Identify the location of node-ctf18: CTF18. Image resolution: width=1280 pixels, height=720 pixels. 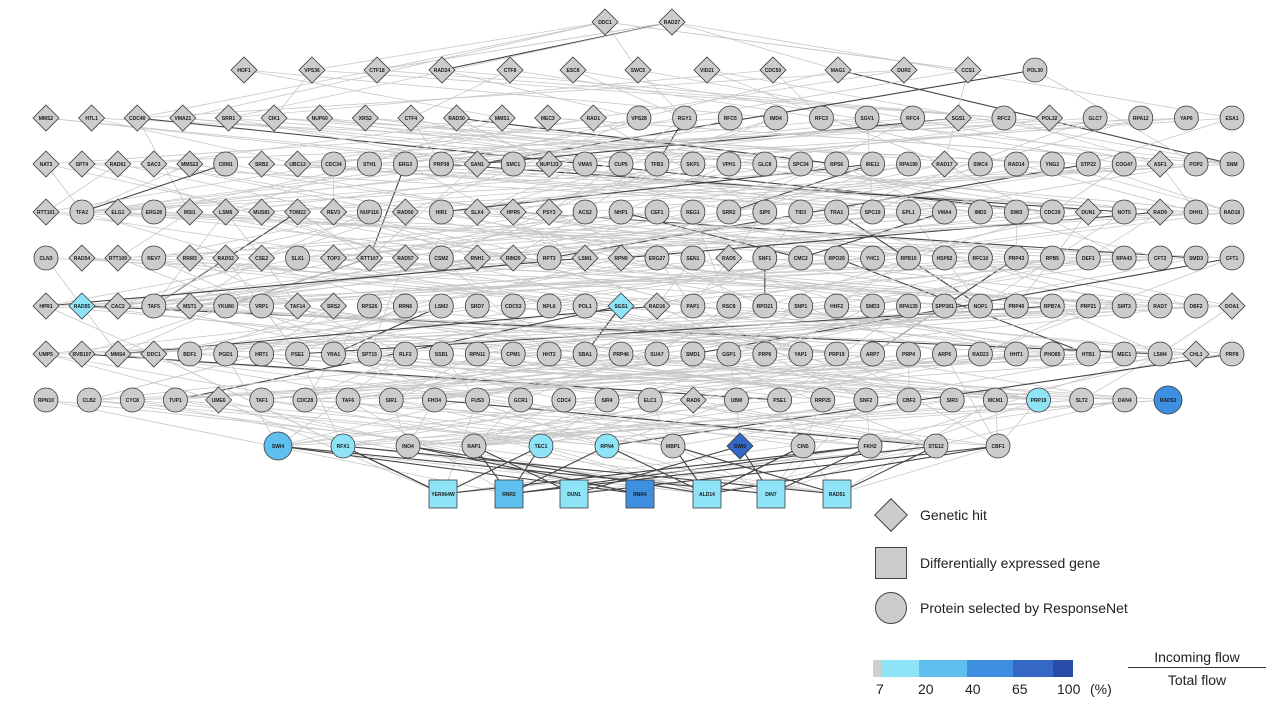
(377, 70).